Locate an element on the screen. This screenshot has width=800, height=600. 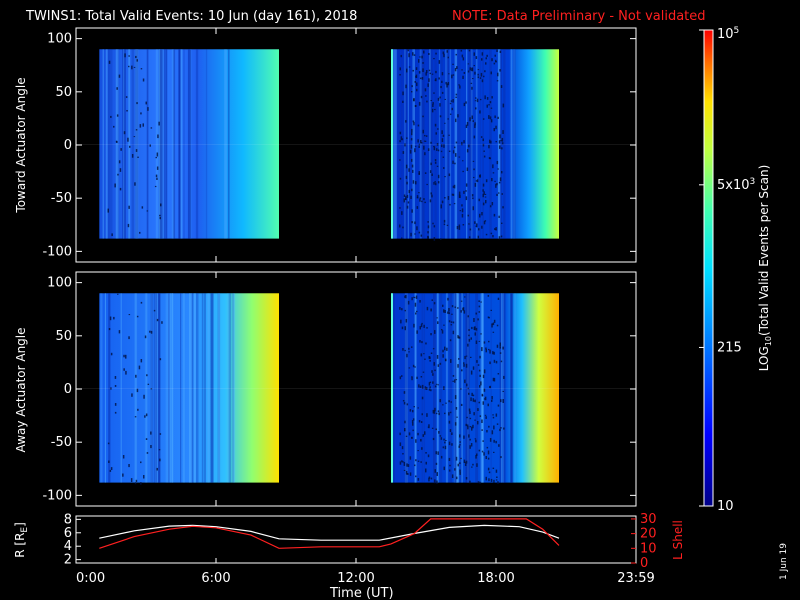
edge-highlight is located at coordinates (392, 144).